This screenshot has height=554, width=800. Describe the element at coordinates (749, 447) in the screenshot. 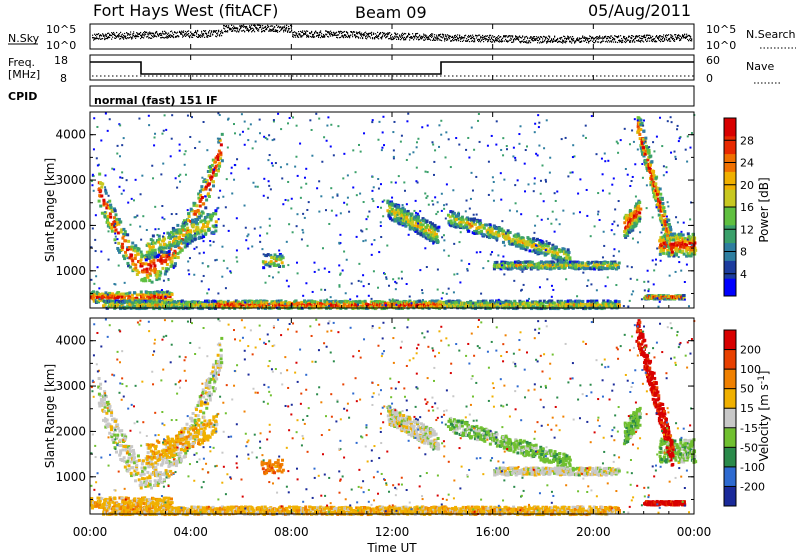

I see `colorbar-tick-label: -50` at that location.